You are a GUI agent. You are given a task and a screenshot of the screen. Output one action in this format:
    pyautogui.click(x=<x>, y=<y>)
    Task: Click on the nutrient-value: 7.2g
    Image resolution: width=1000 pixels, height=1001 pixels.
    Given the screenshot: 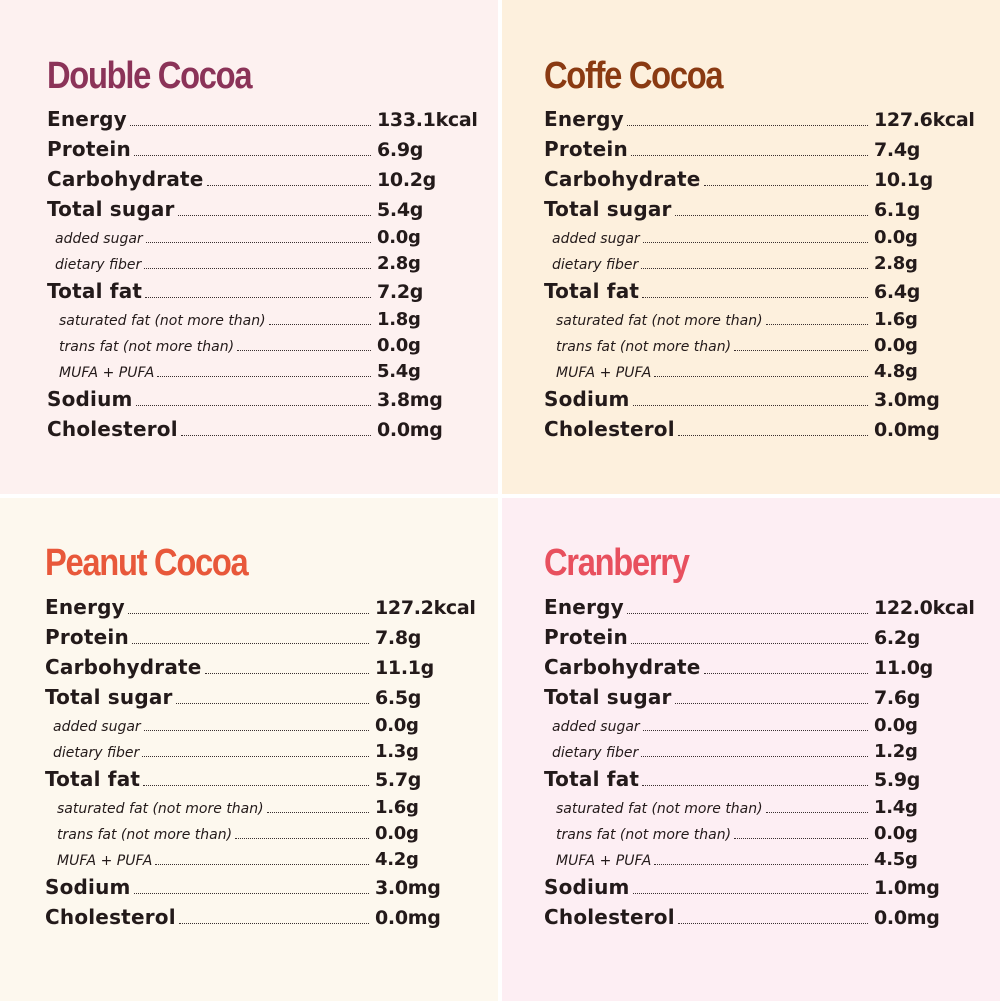 What is the action you would take?
    pyautogui.click(x=400, y=292)
    